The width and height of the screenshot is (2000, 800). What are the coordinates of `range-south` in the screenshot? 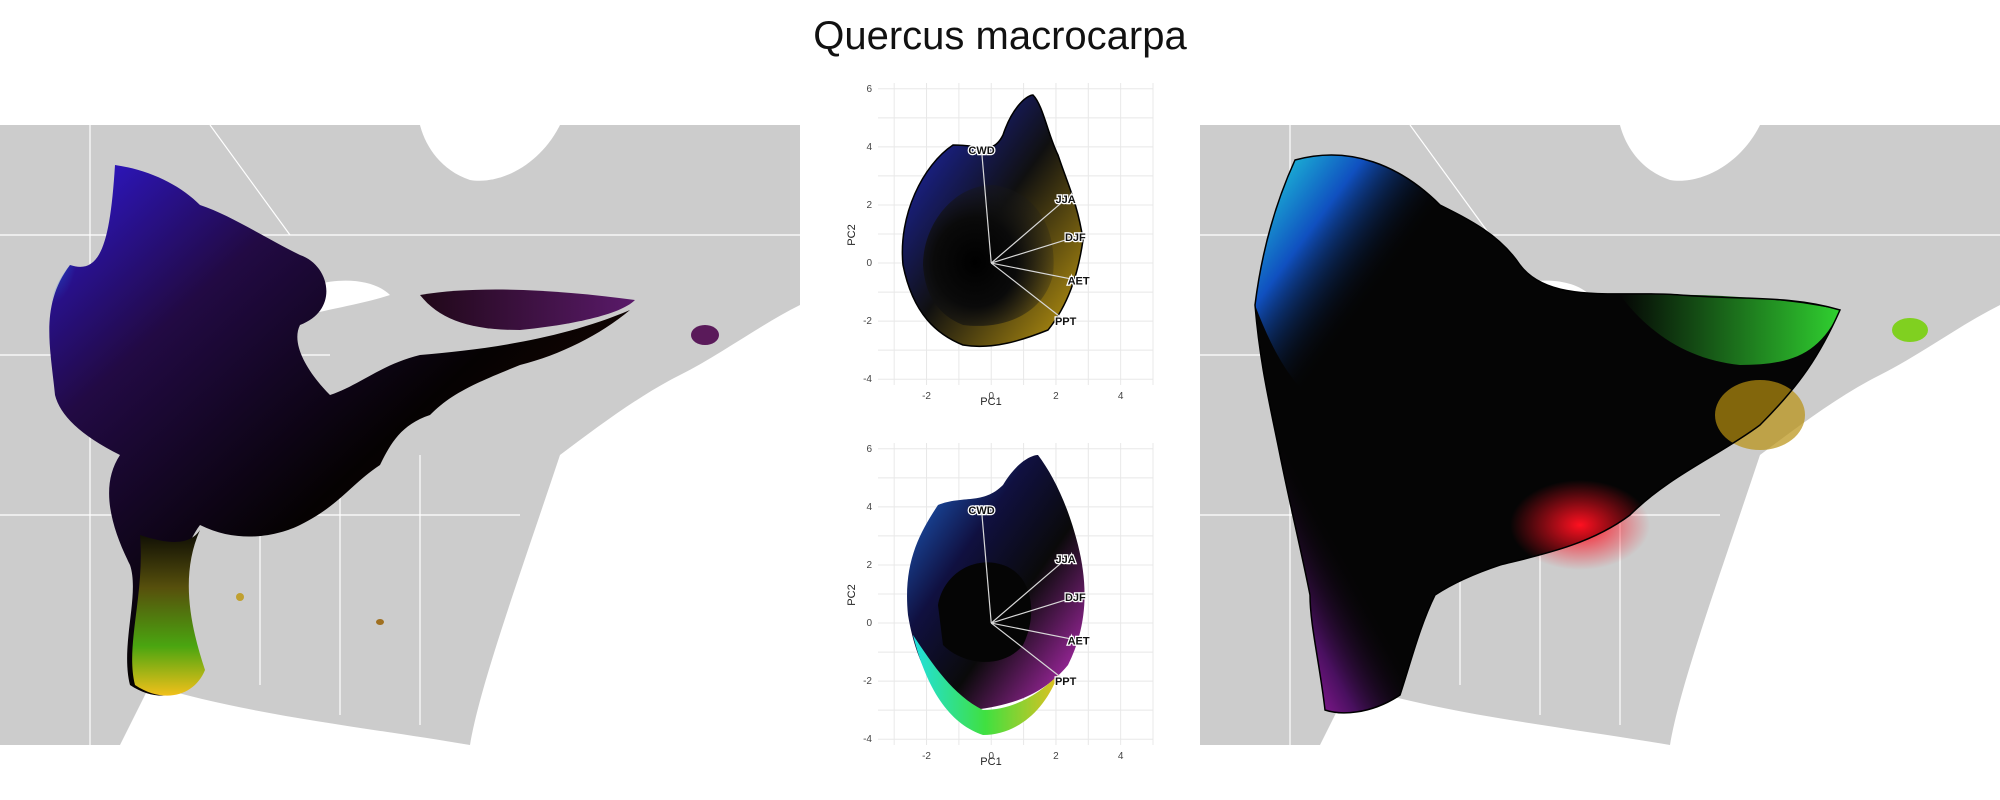 It's located at (168, 613).